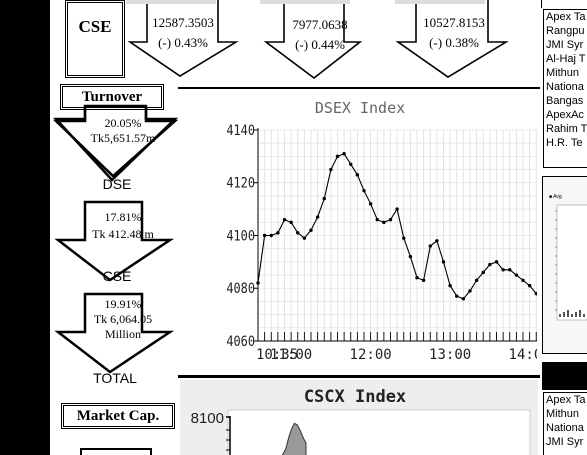 The width and height of the screenshot is (587, 455). What do you see at coordinates (123, 304) in the screenshot?
I see `turnover-total-pct: 19.91%` at bounding box center [123, 304].